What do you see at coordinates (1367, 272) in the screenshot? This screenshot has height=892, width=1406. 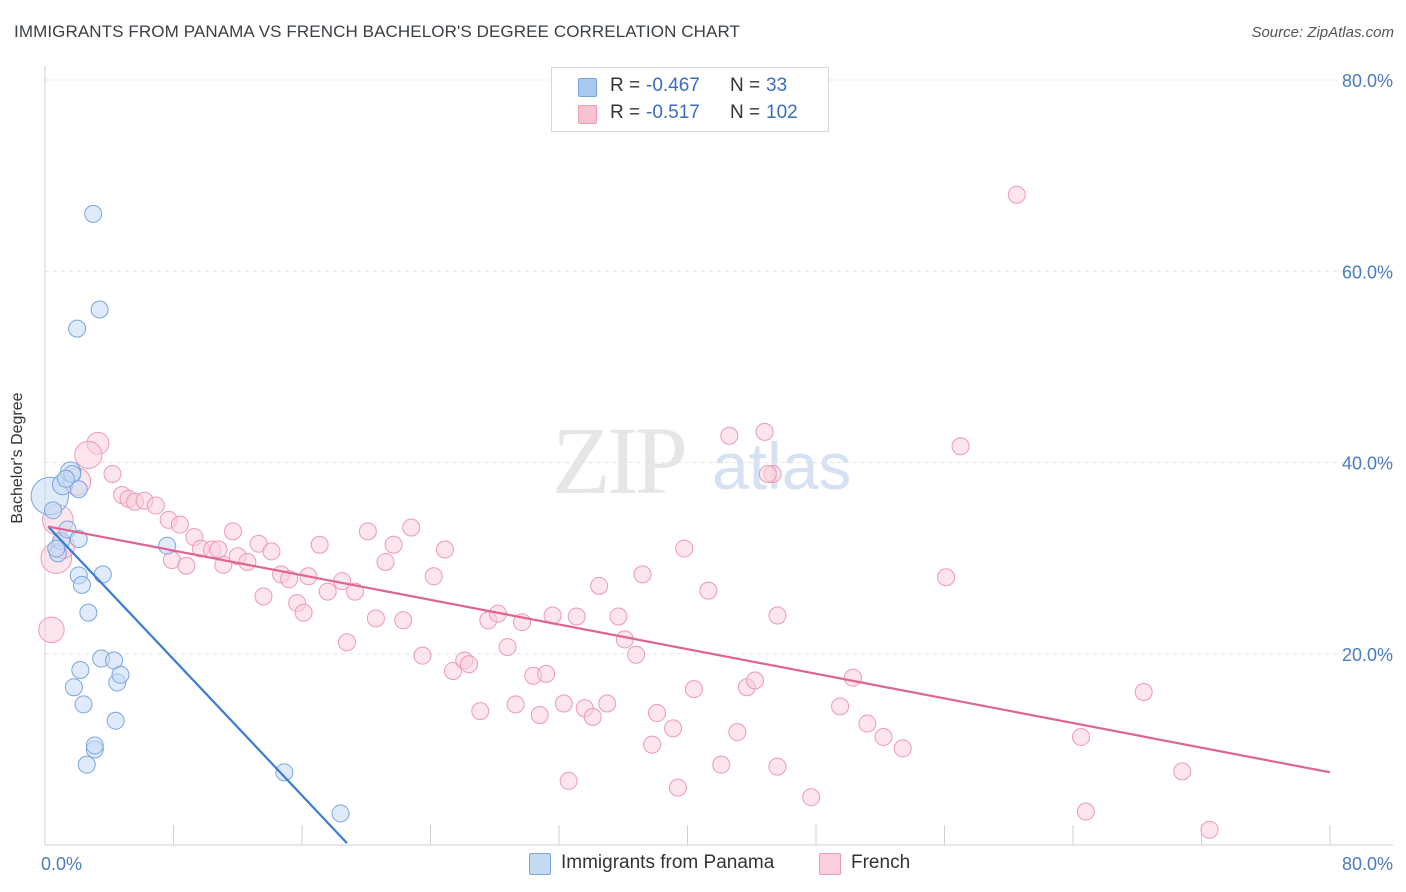 I see `y-tick-label: 60.0%` at bounding box center [1367, 272].